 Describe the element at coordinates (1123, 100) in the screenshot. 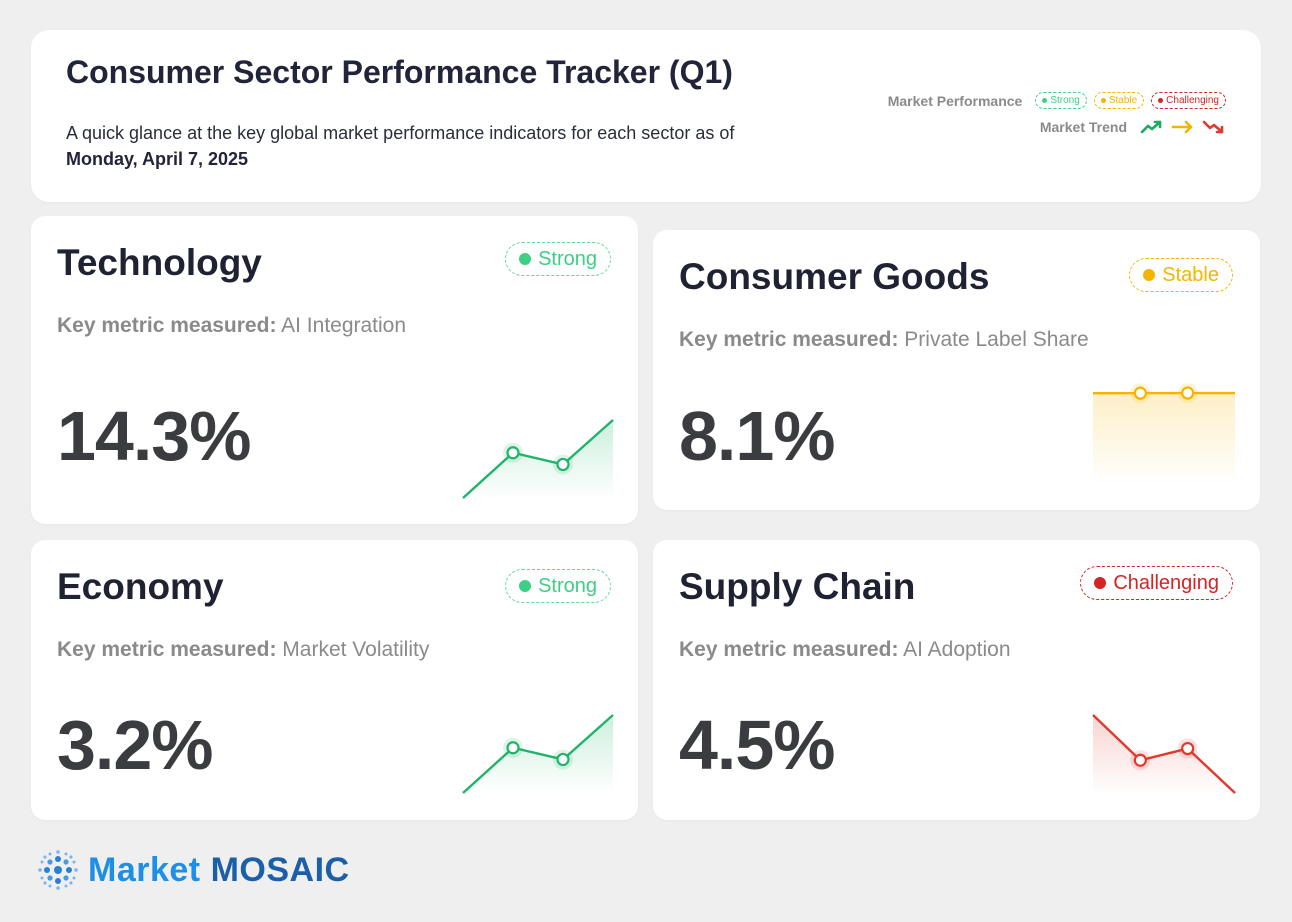

I see `legend-stable-label: Stable` at that location.